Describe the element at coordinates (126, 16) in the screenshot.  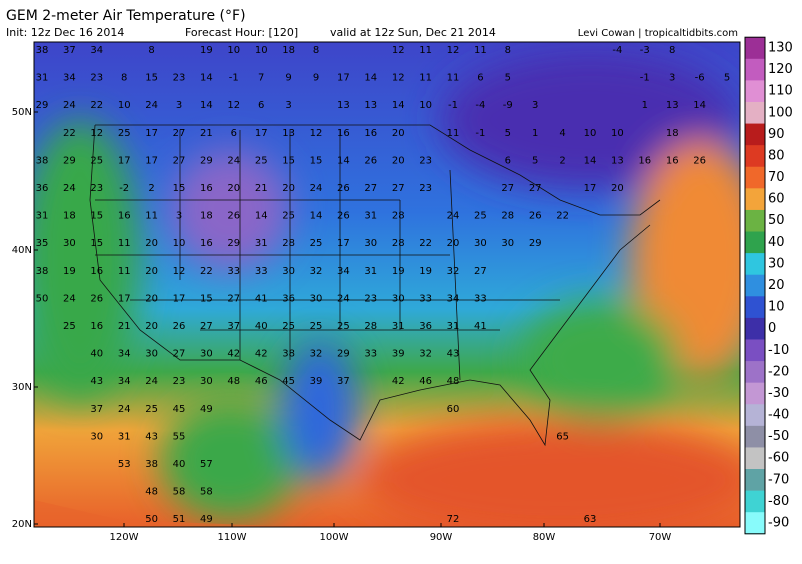
I see `title: GEM 2-meter Air Temperature (°F)` at that location.